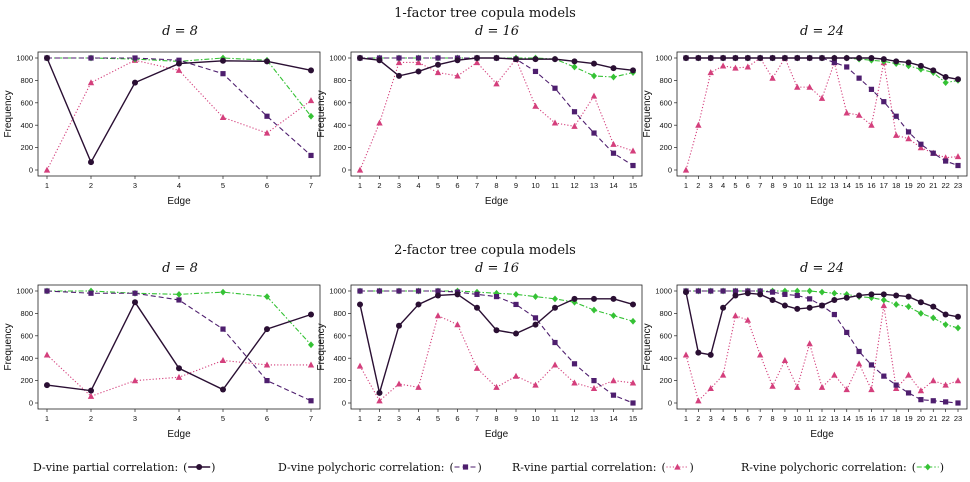 This screenshot has height=482, width=970. What do you see at coordinates (180, 31) in the screenshot?
I see `panel-title: d = 8` at bounding box center [180, 31].